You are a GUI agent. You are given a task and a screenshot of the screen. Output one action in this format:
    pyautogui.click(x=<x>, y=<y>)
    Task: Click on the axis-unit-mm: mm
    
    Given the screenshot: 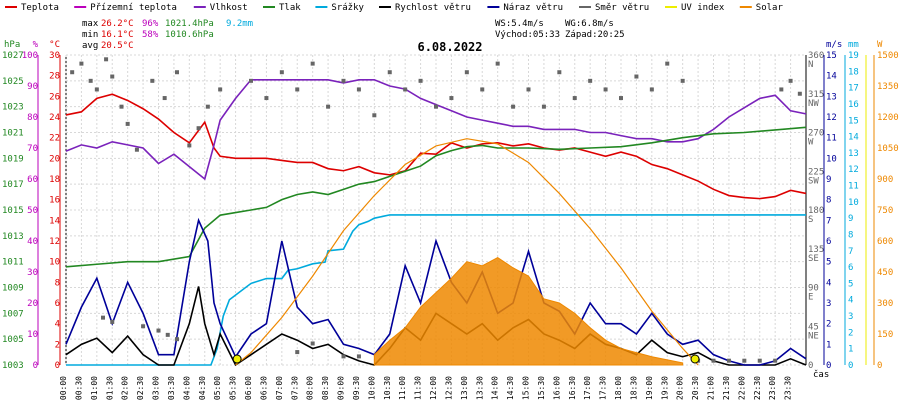 What is the action you would take?
    pyautogui.click(x=853, y=45)
    